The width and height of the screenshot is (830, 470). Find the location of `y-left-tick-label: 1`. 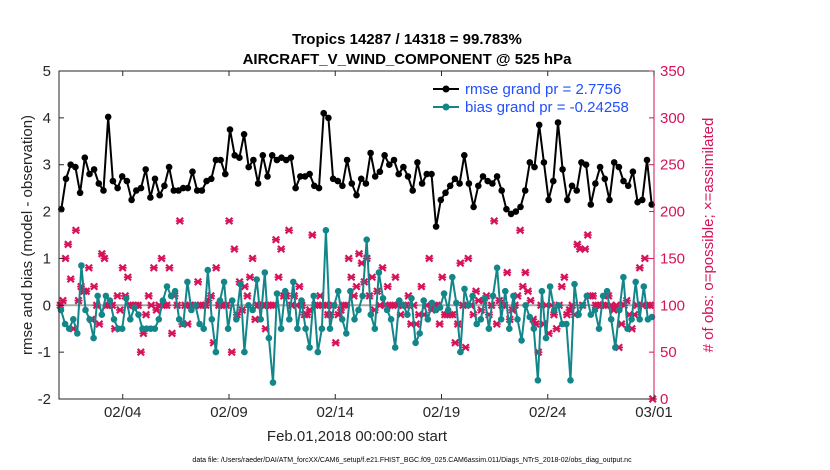

y-left-tick-label: 1 is located at coordinates (47, 258).